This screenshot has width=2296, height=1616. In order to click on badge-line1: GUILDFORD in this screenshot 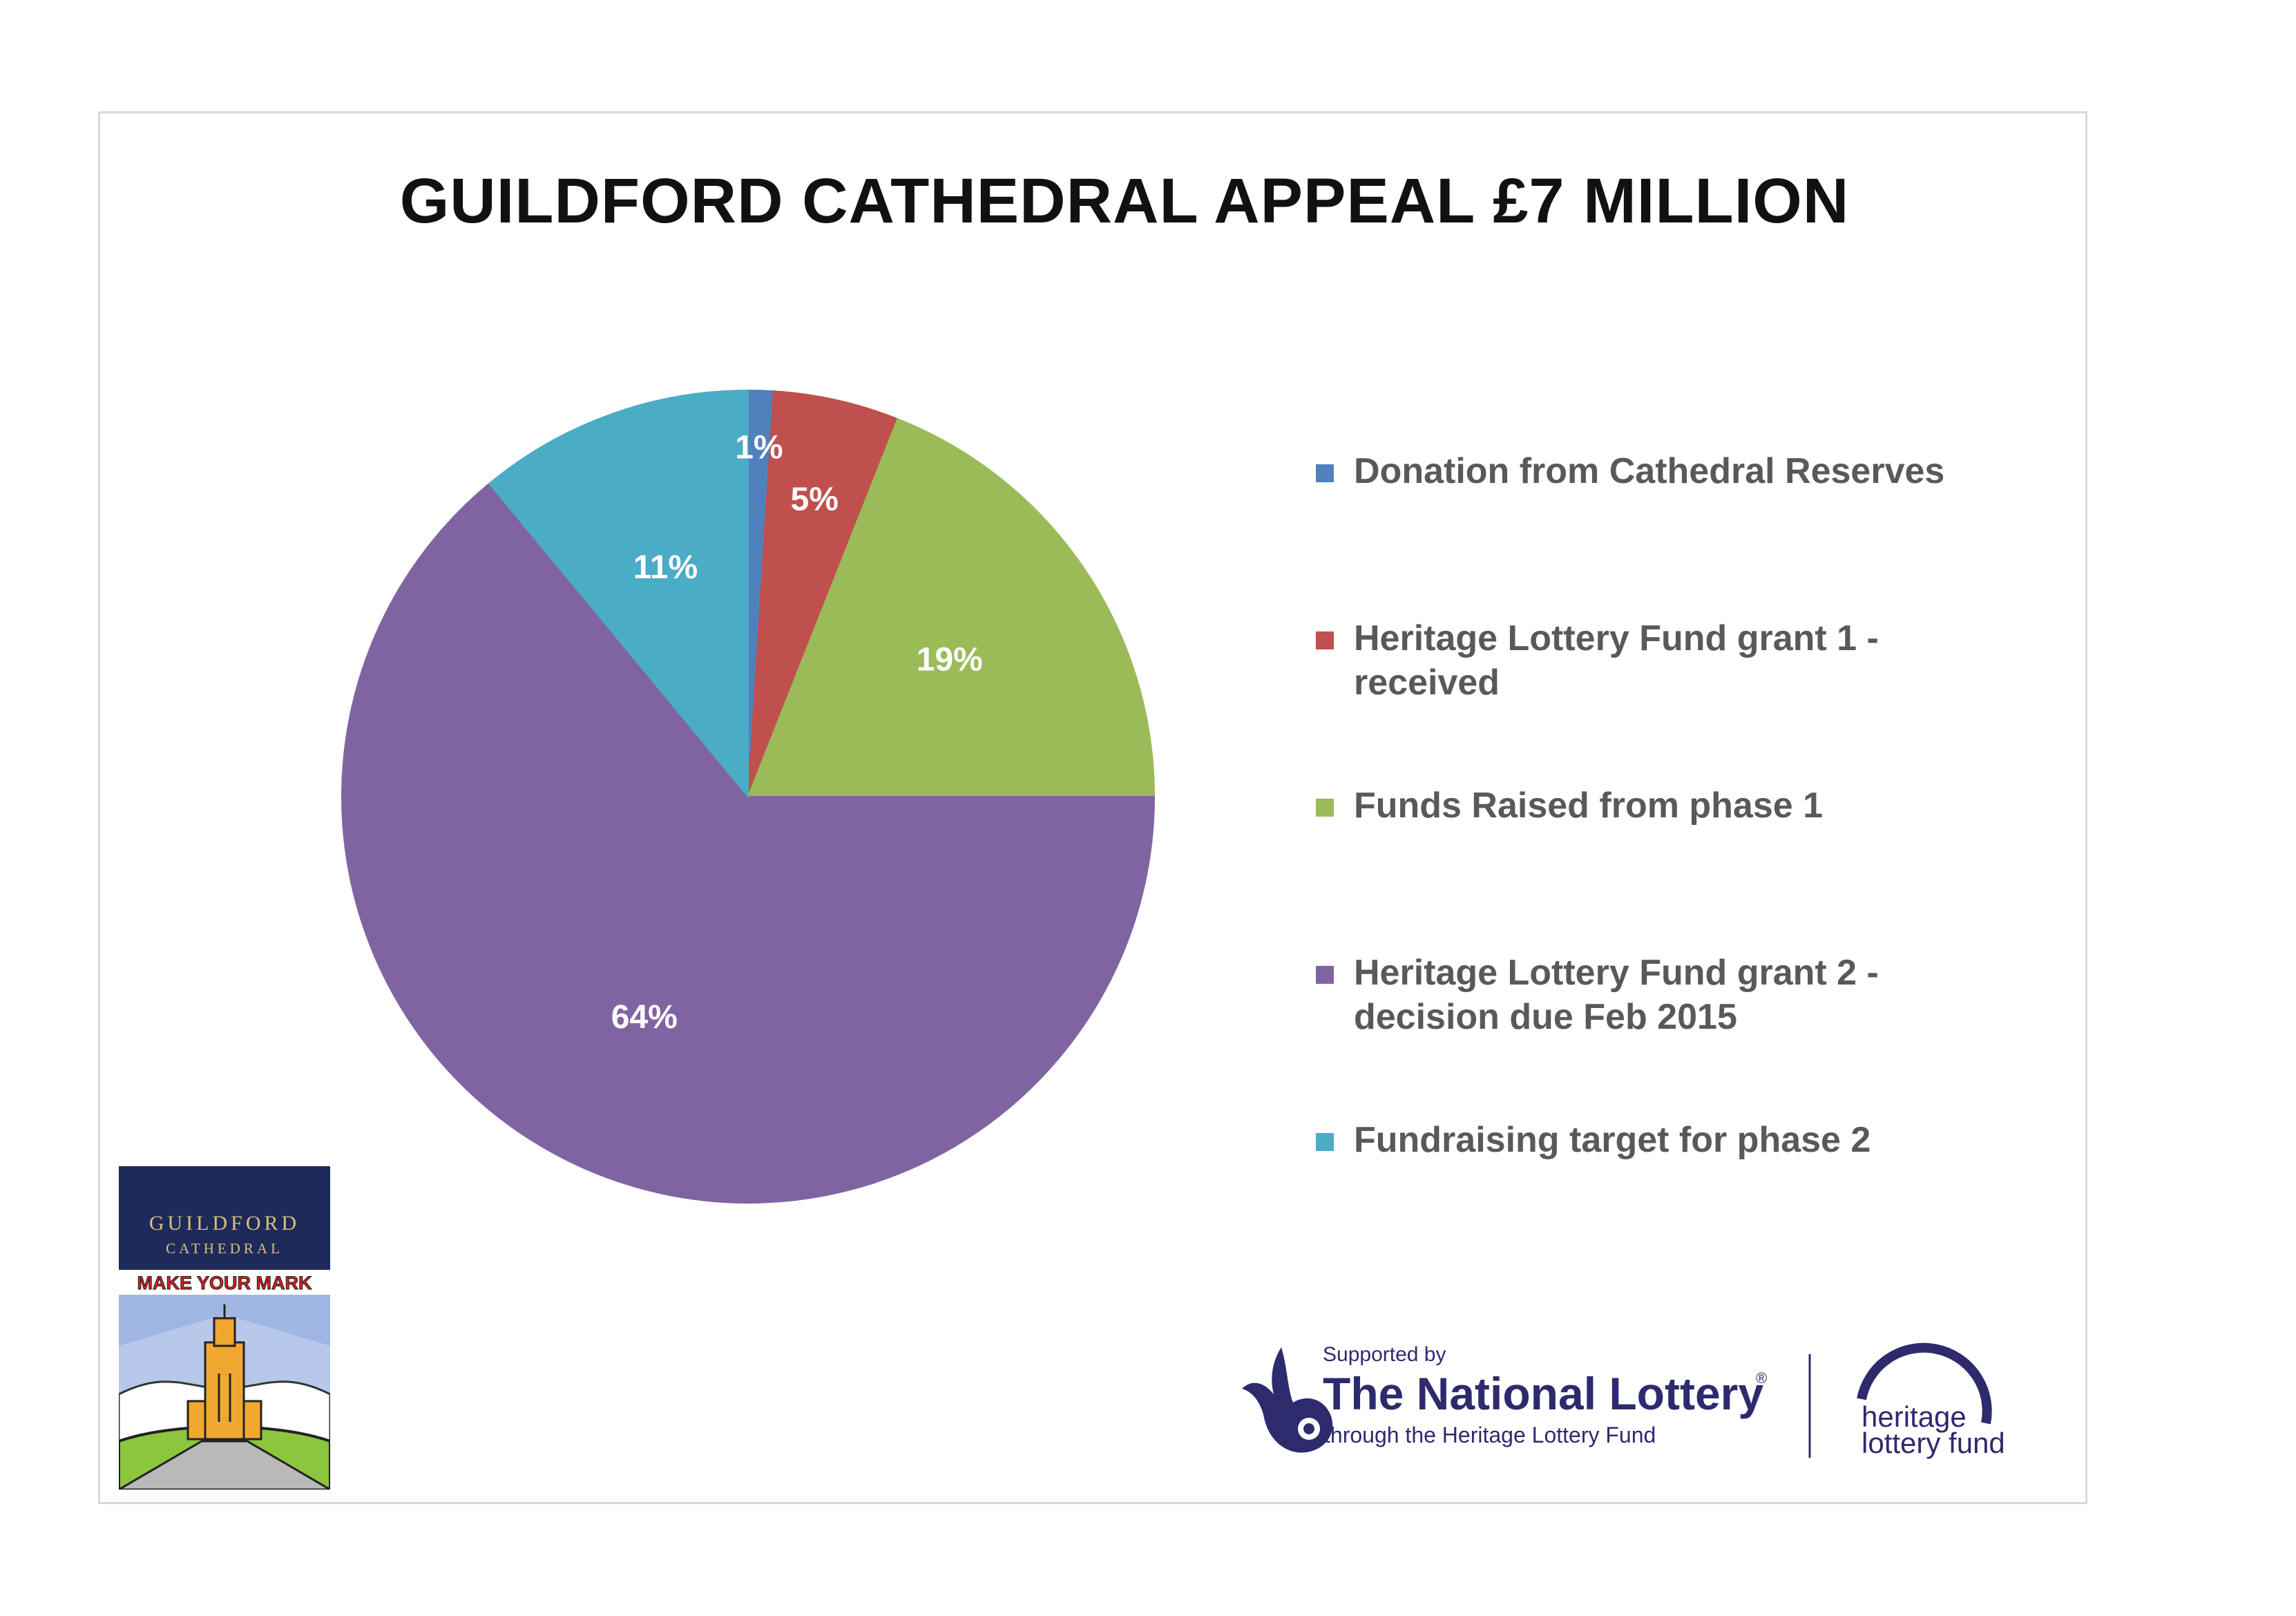, I will do `click(224, 1223)`.